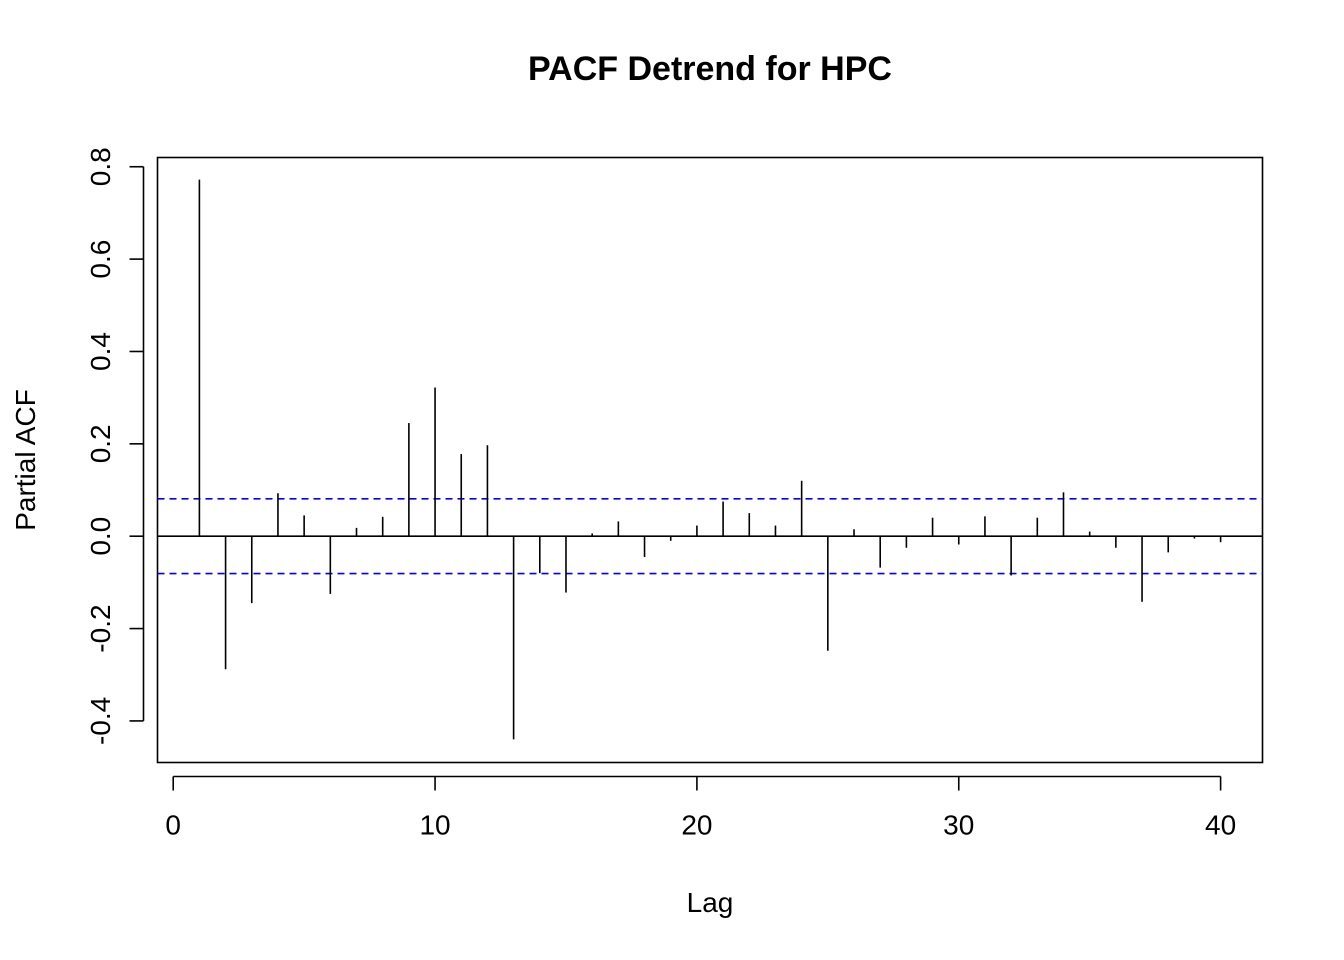  What do you see at coordinates (100, 351) in the screenshot?
I see `y-tick-label: 0.4` at bounding box center [100, 351].